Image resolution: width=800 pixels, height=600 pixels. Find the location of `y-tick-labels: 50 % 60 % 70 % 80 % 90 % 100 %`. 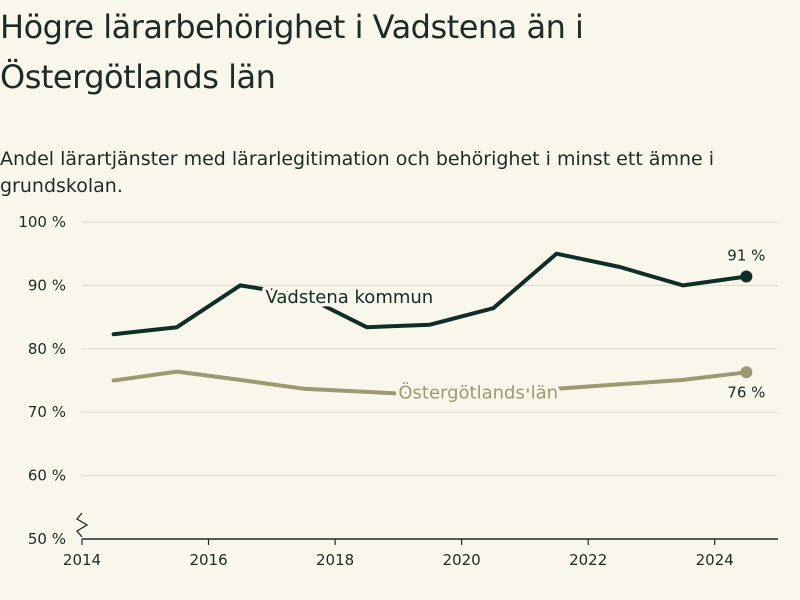

y-tick-labels: 50 % 60 % 70 % 80 % 90 % 100 % is located at coordinates (42, 380).